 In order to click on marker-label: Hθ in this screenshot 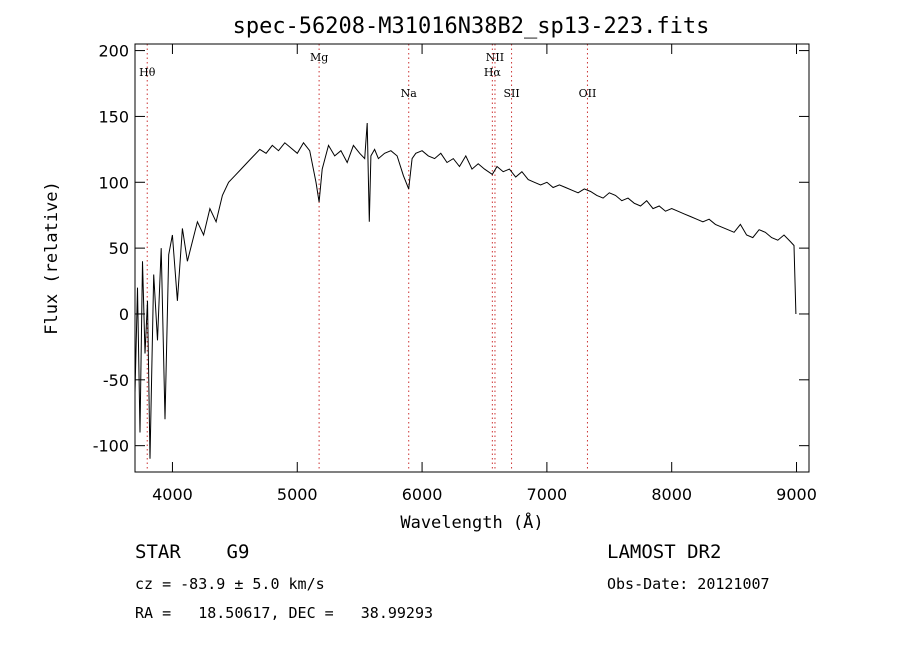, I will do `click(147, 72)`.